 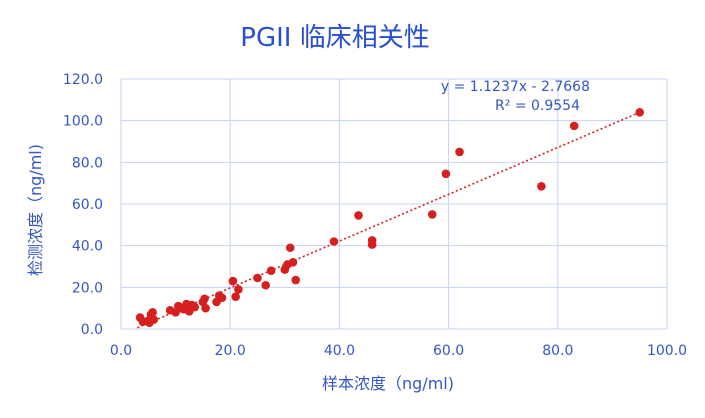 What do you see at coordinates (339, 351) in the screenshot?
I see `x-tick-label: 40.0` at bounding box center [339, 351].